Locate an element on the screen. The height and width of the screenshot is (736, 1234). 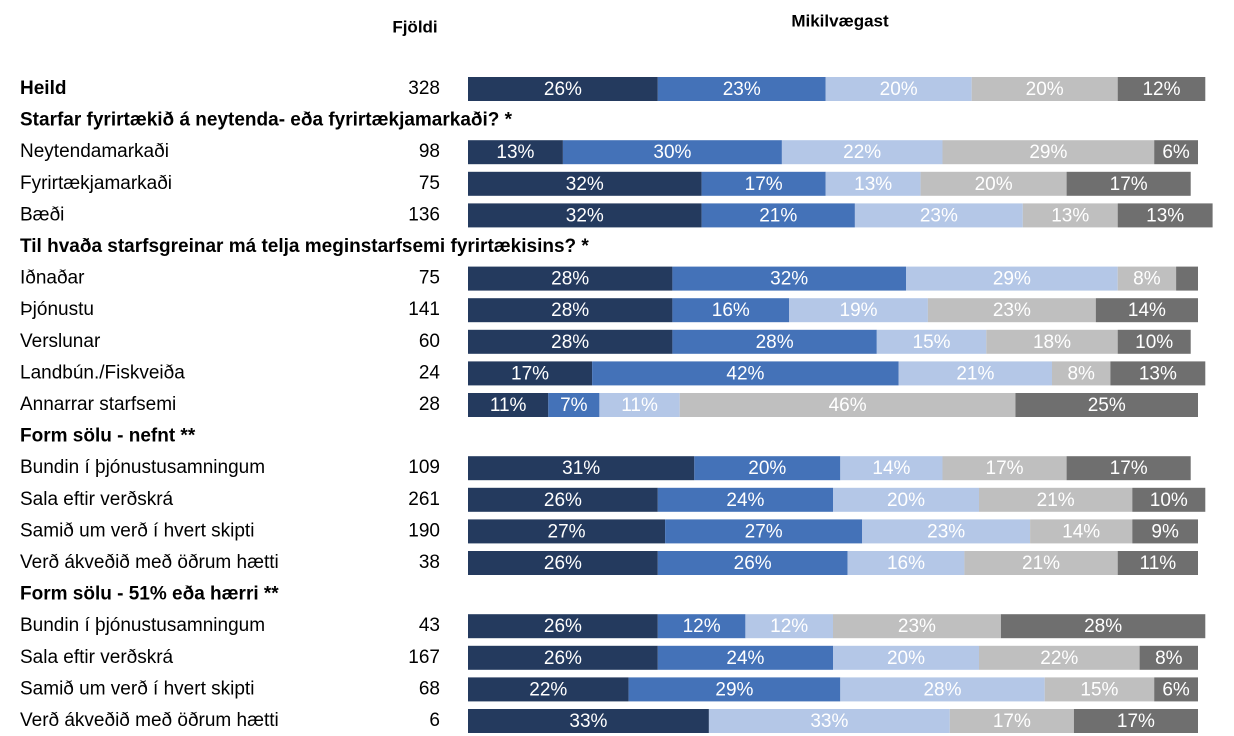
value-label: 13% is located at coordinates (1165, 215).